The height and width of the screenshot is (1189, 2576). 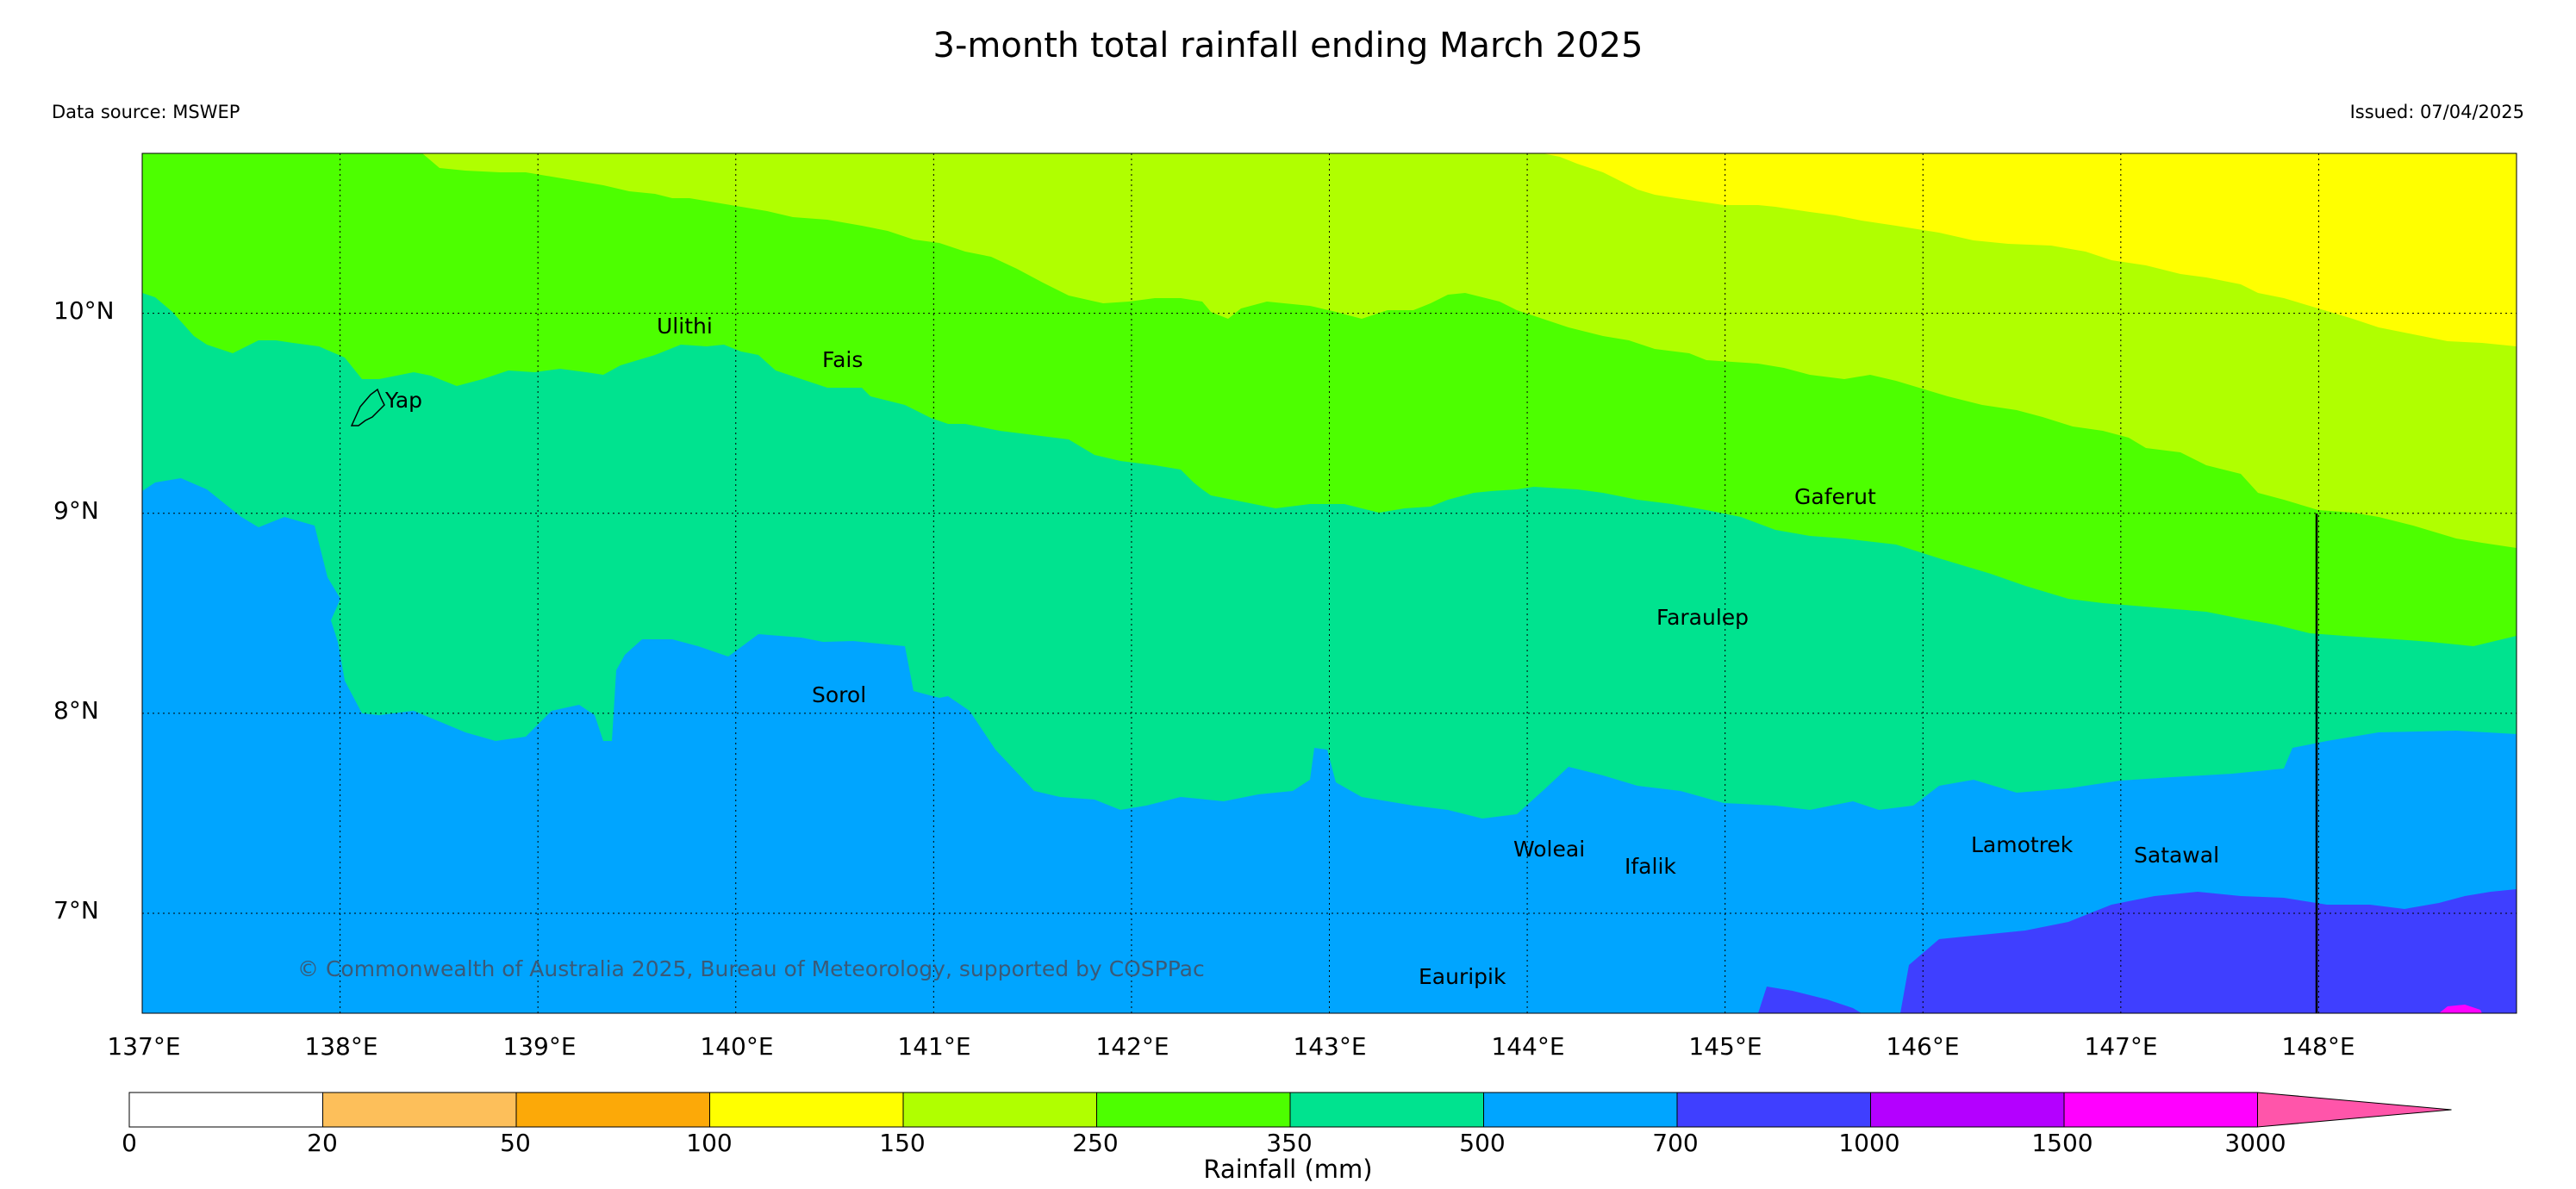 I want to click on place-yap: Yap, so click(x=404, y=400).